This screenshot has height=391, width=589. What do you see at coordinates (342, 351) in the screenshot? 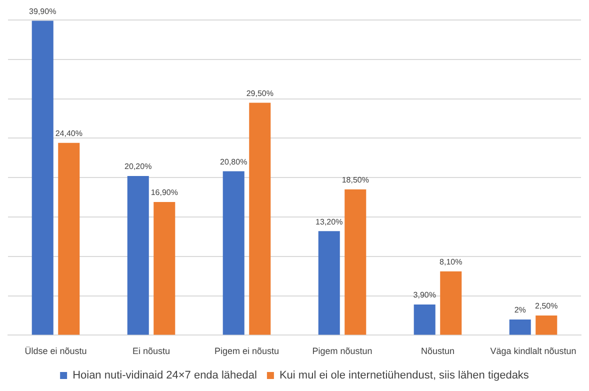
I see `x-tick-label: Pigem nõustun` at bounding box center [342, 351].